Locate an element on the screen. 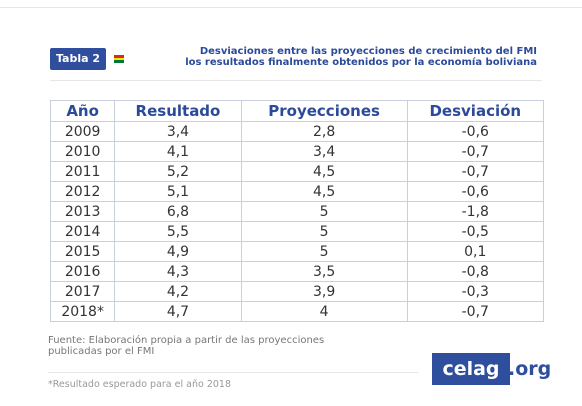 Image resolution: width=582 pixels, height=406 pixels. table-cell: 4,7 is located at coordinates (178, 311).